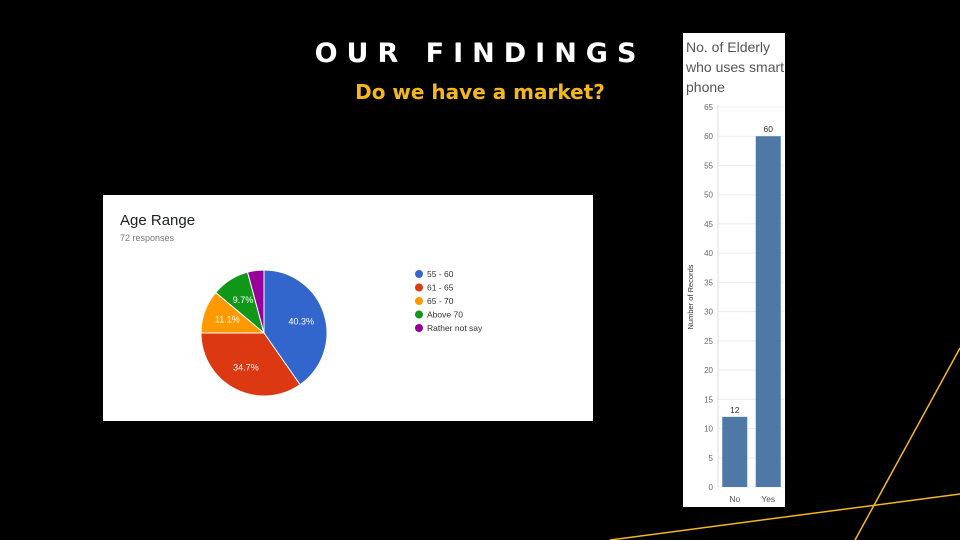 This screenshot has width=960, height=540. Describe the element at coordinates (440, 274) in the screenshot. I see `legend-label: 55 - 60` at that location.